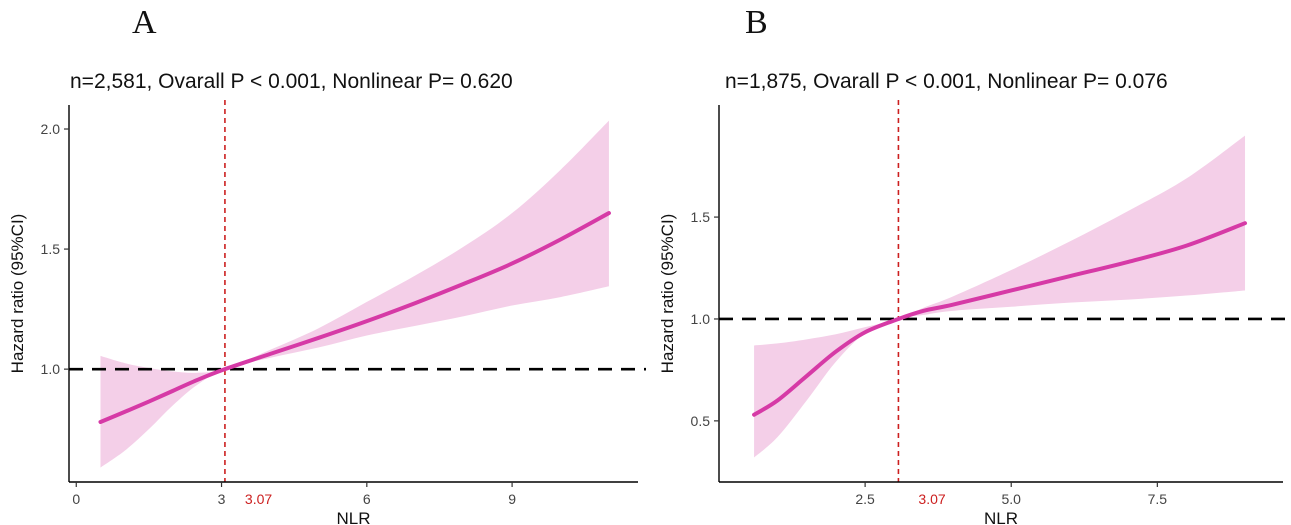  Describe the element at coordinates (931, 499) in the screenshot. I see `chart-b-cutoff-label: 3.07` at that location.